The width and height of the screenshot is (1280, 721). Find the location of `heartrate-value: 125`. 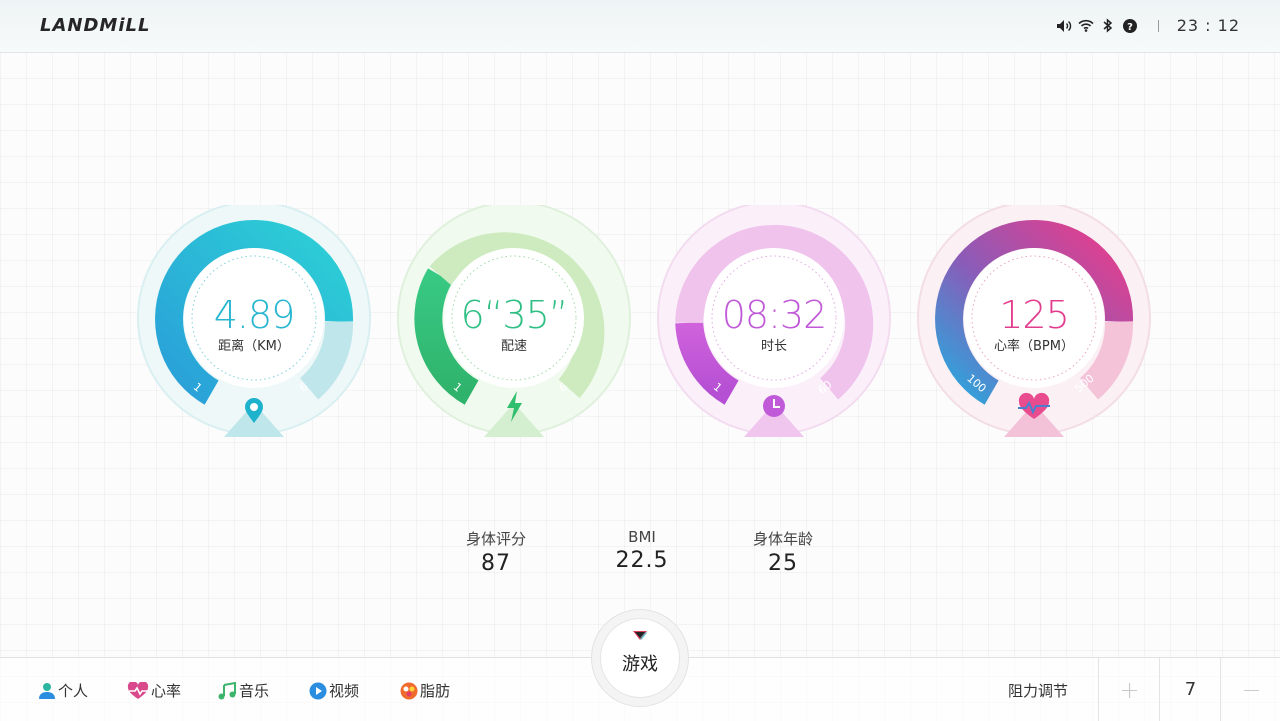

heartrate-value: 125 is located at coordinates (1034, 315).